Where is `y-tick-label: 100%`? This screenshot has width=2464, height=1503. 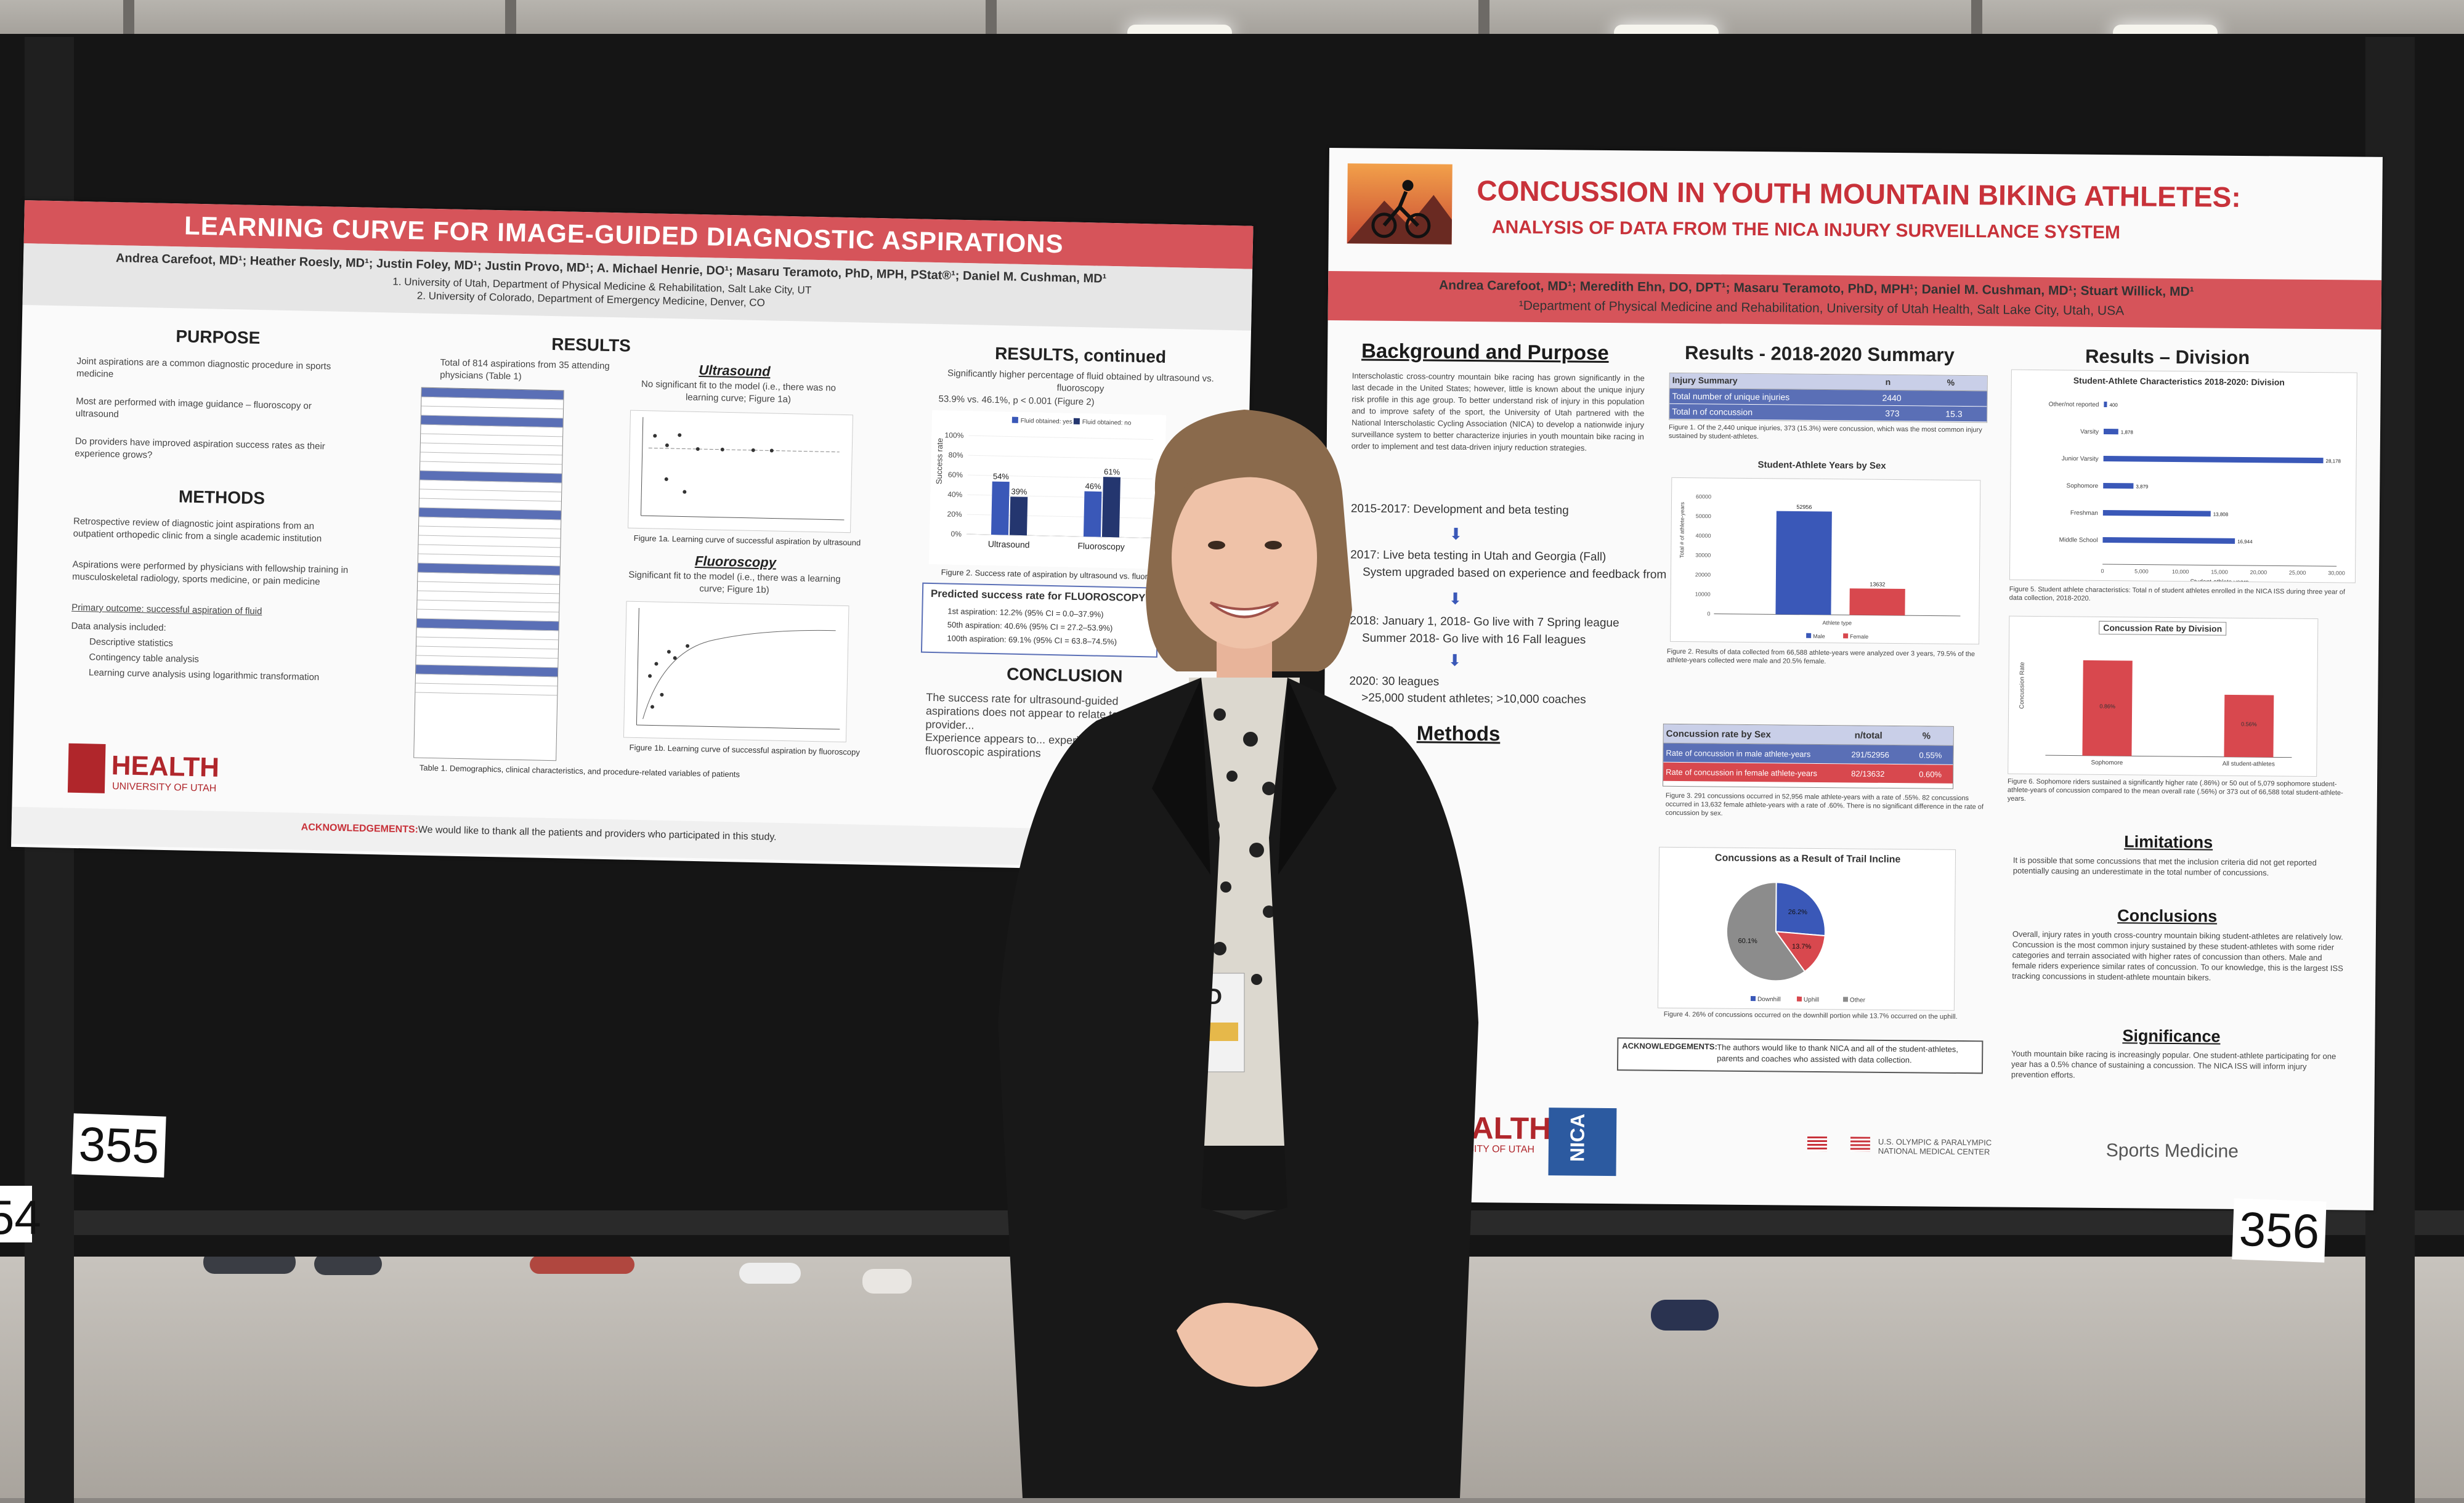
y-tick-label: 100% is located at coordinates (953, 435).